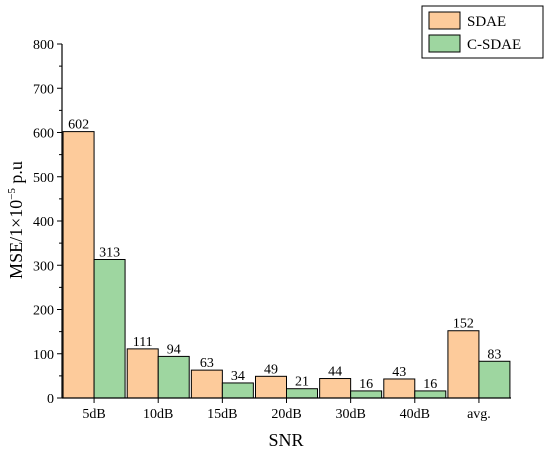  What do you see at coordinates (271, 369) in the screenshot?
I see `data-label: 49` at bounding box center [271, 369].